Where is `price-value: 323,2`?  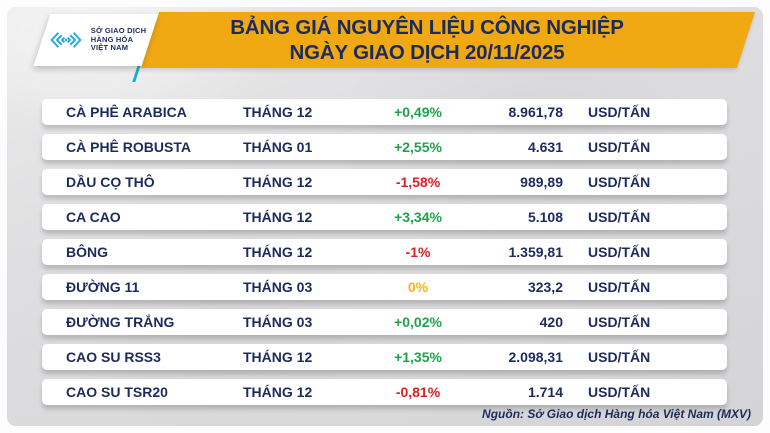
price-value: 323,2 is located at coordinates (545, 287).